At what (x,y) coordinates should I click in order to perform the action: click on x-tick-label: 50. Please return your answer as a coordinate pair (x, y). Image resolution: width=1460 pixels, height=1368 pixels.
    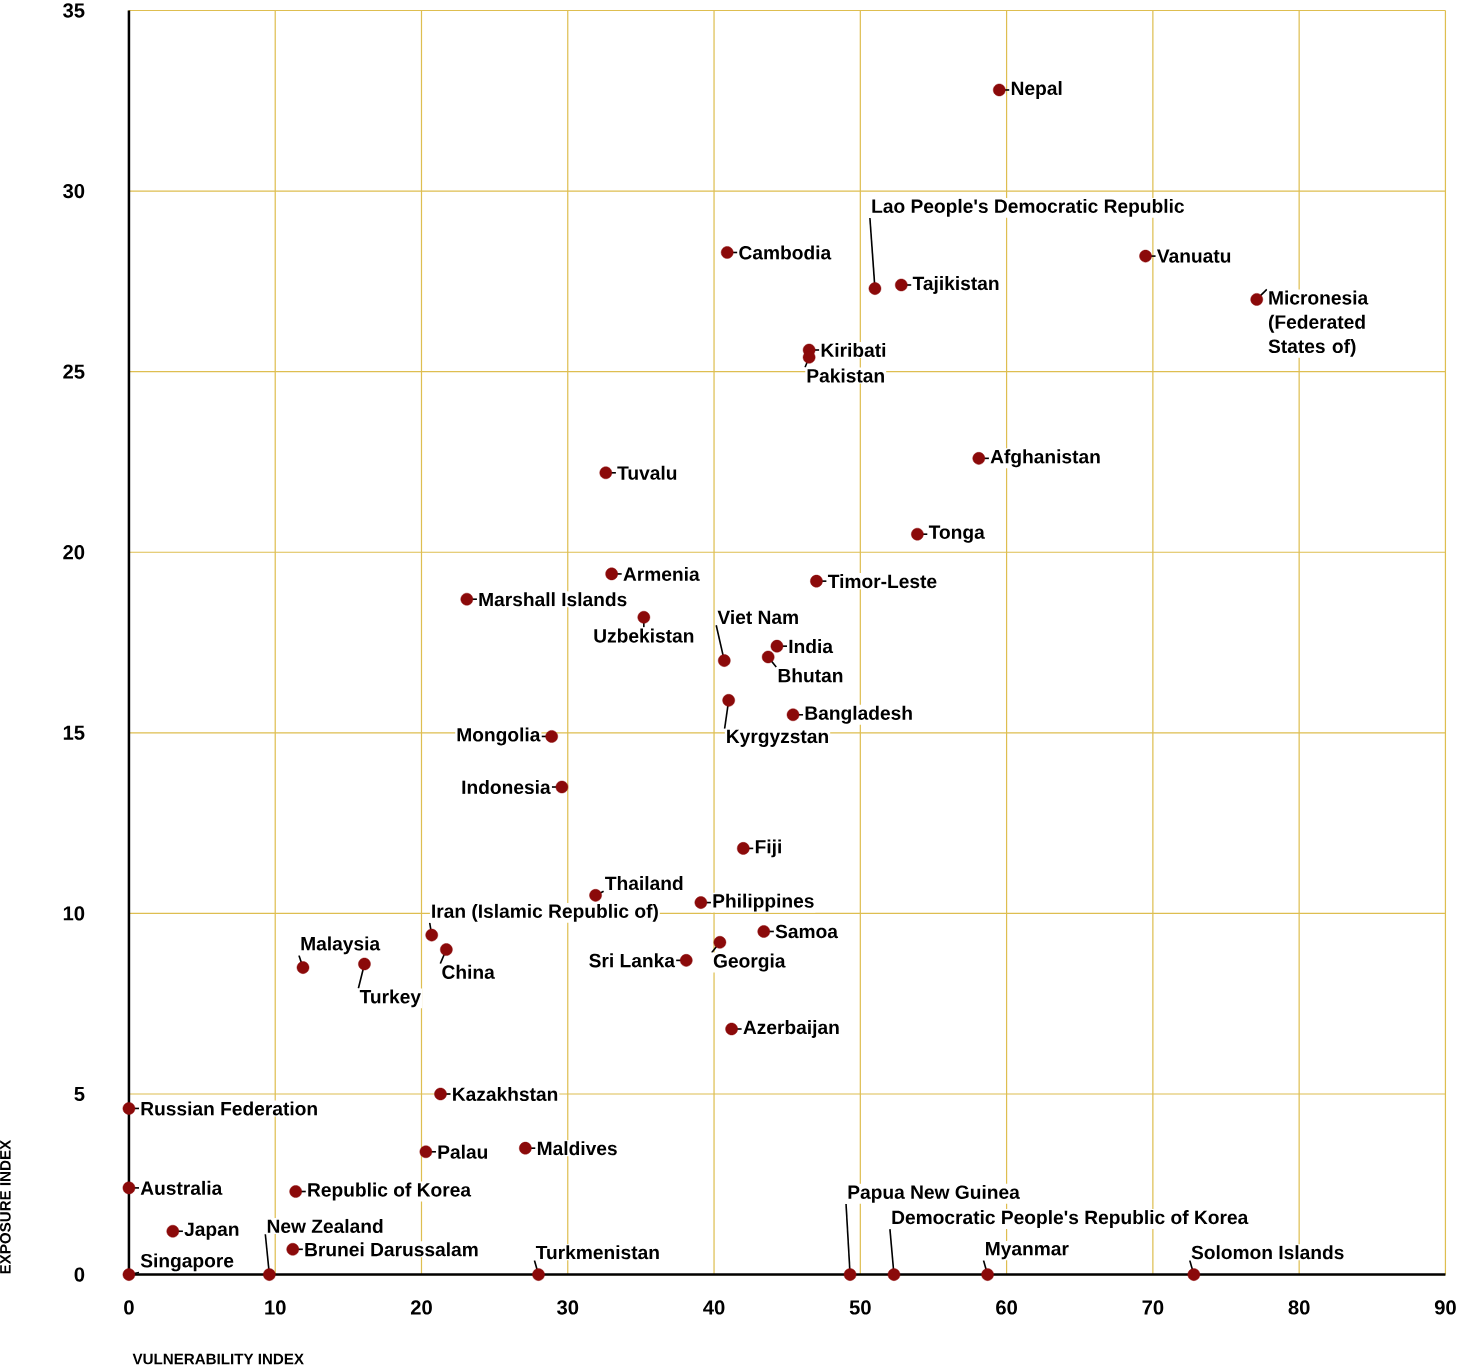
    Looking at the image, I should click on (860, 1307).